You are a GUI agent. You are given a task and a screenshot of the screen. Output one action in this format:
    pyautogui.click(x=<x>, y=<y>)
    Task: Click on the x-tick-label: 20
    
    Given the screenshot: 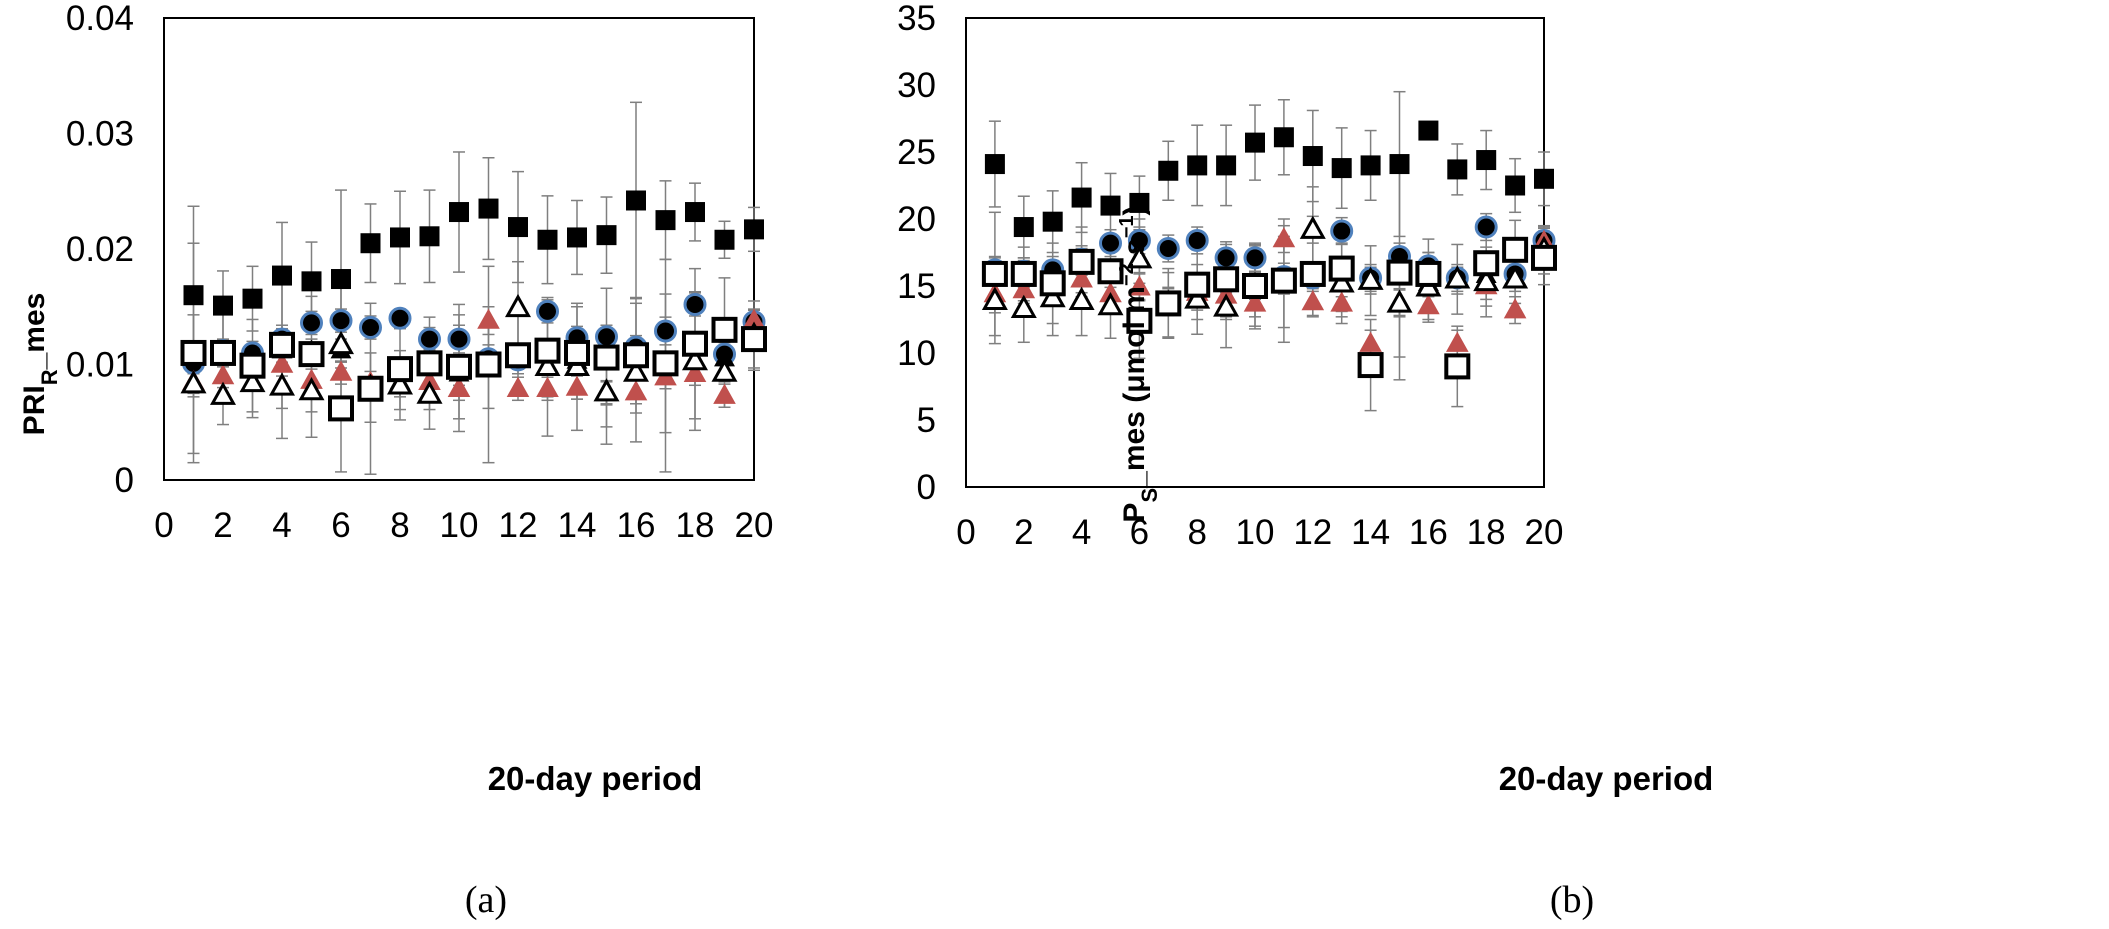 What is the action you would take?
    pyautogui.click(x=1544, y=532)
    